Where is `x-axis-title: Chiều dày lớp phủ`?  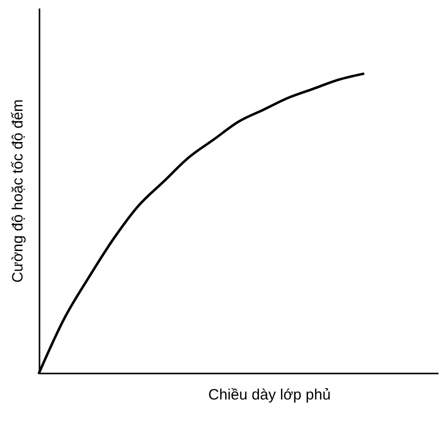
x-axis-title: Chiều dày lớp phủ is located at coordinates (269, 395).